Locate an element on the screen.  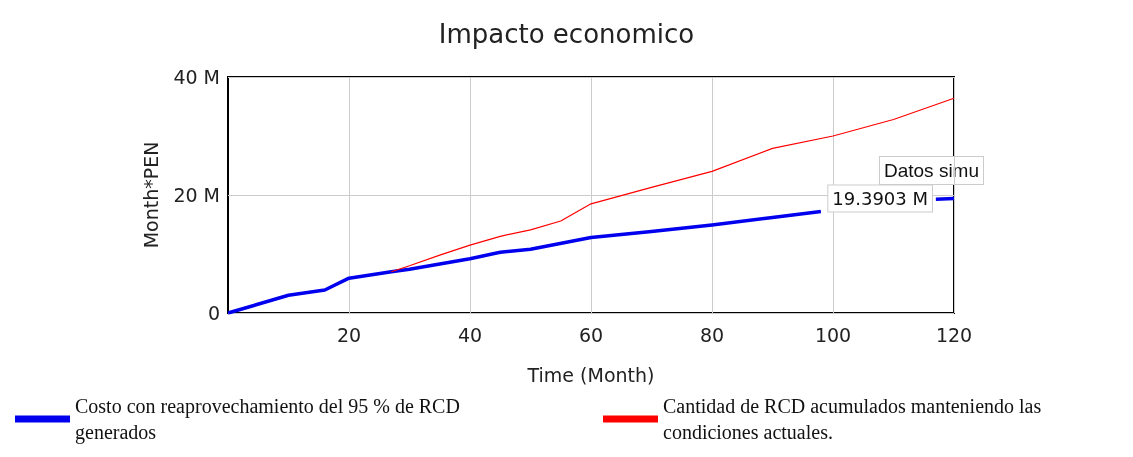
chart-title: Impacto economico is located at coordinates (566, 34).